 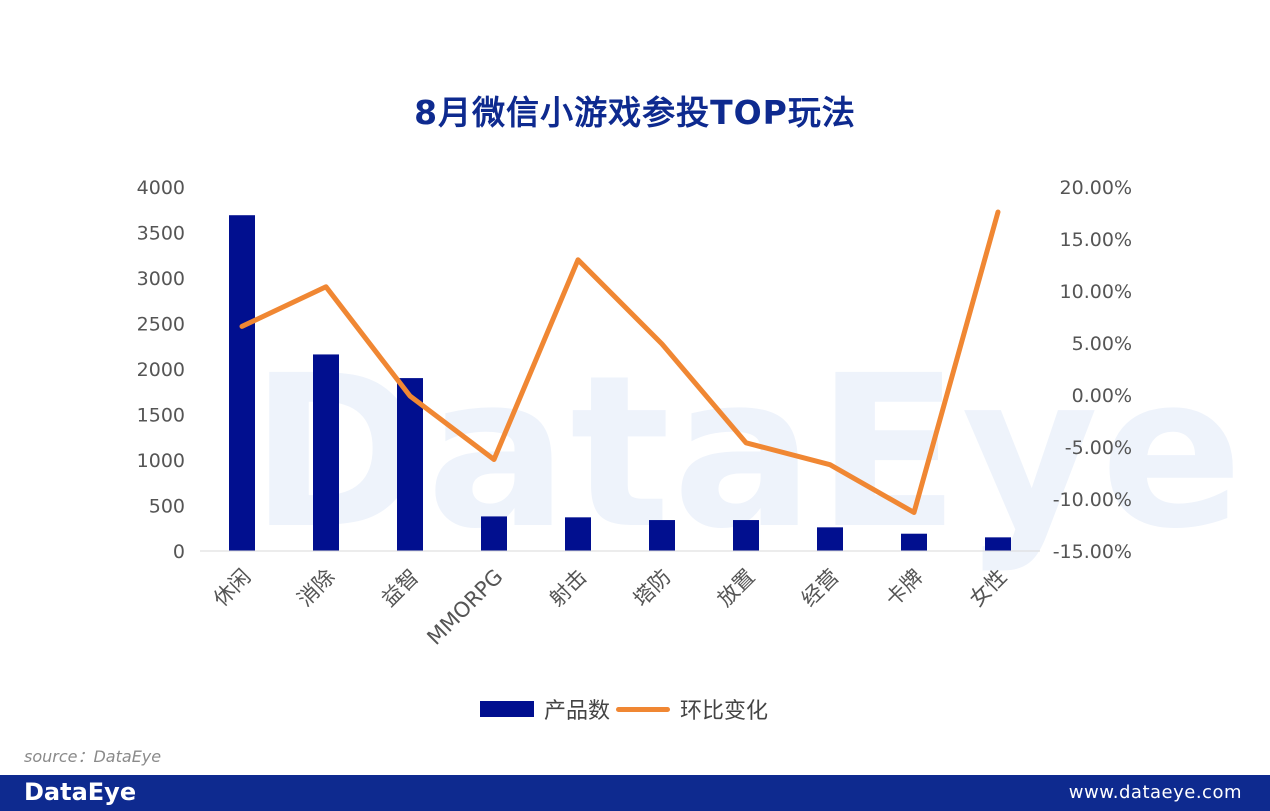 I want to click on category-label: 休闲, so click(x=232, y=588).